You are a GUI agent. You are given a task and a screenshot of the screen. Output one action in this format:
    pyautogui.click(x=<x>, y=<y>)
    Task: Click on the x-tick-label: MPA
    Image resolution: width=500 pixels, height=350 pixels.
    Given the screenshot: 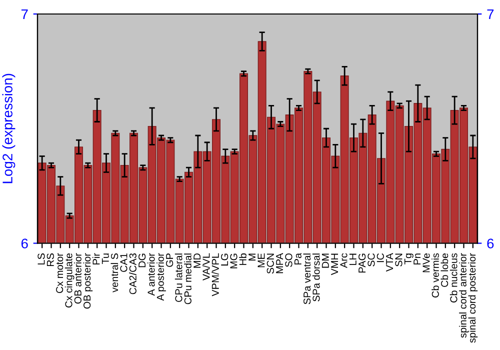 What is the action you would take?
    pyautogui.click(x=280, y=263)
    